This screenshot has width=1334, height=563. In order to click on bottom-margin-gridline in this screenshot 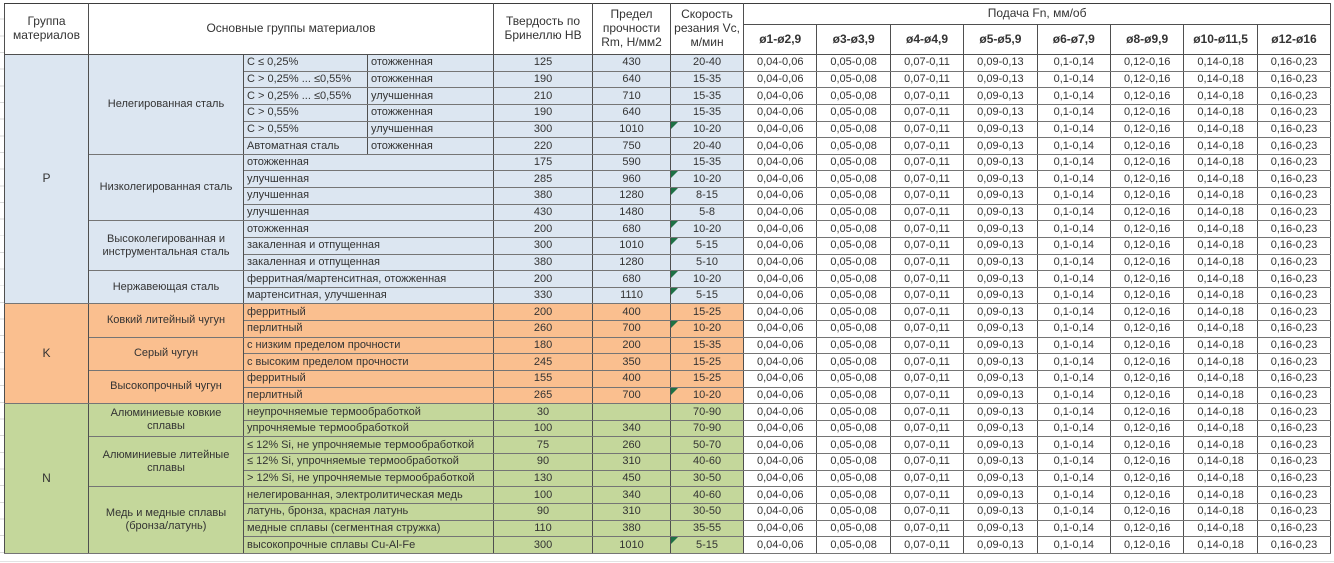, I will do `click(667, 561)`.